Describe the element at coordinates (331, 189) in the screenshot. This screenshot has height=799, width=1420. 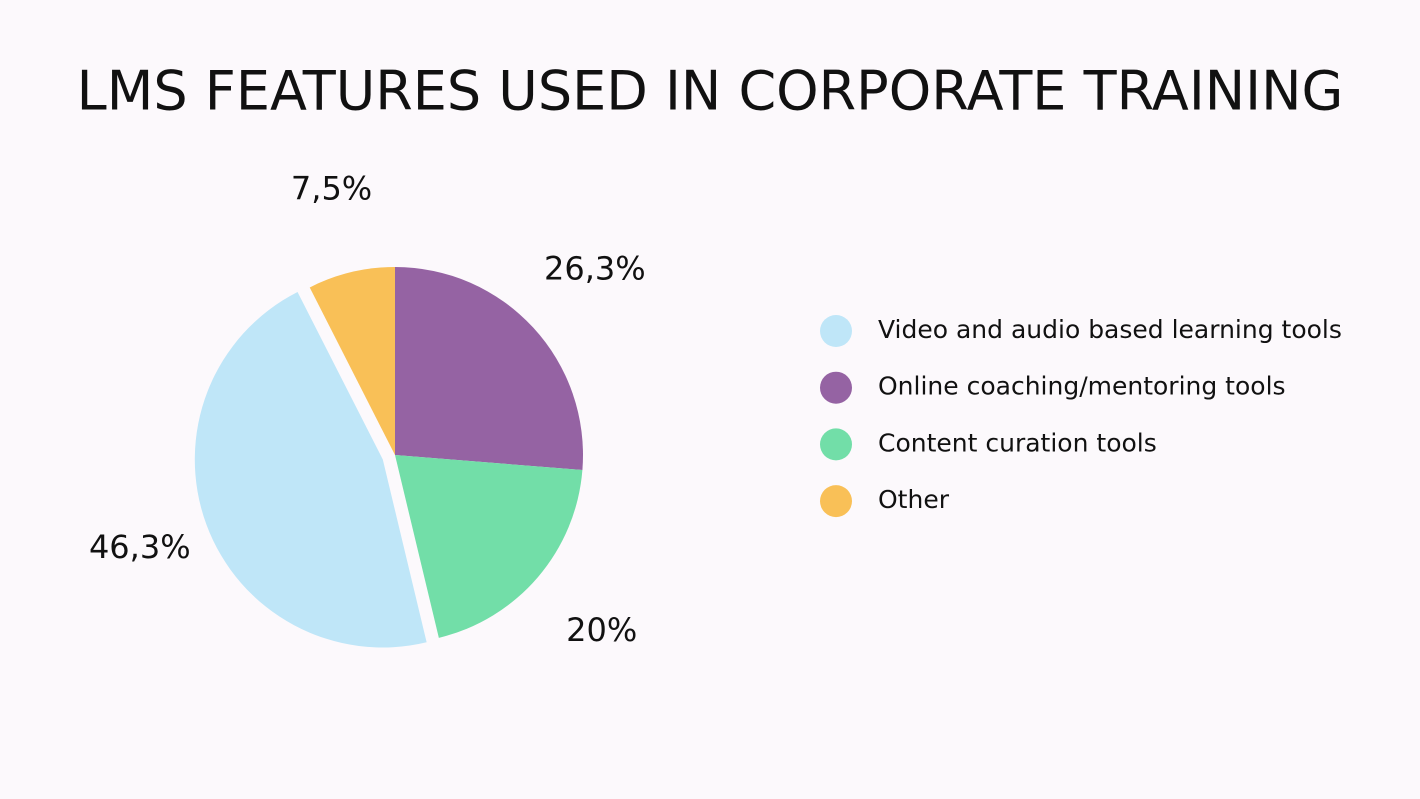
I see `value-label: 7,5%` at that location.